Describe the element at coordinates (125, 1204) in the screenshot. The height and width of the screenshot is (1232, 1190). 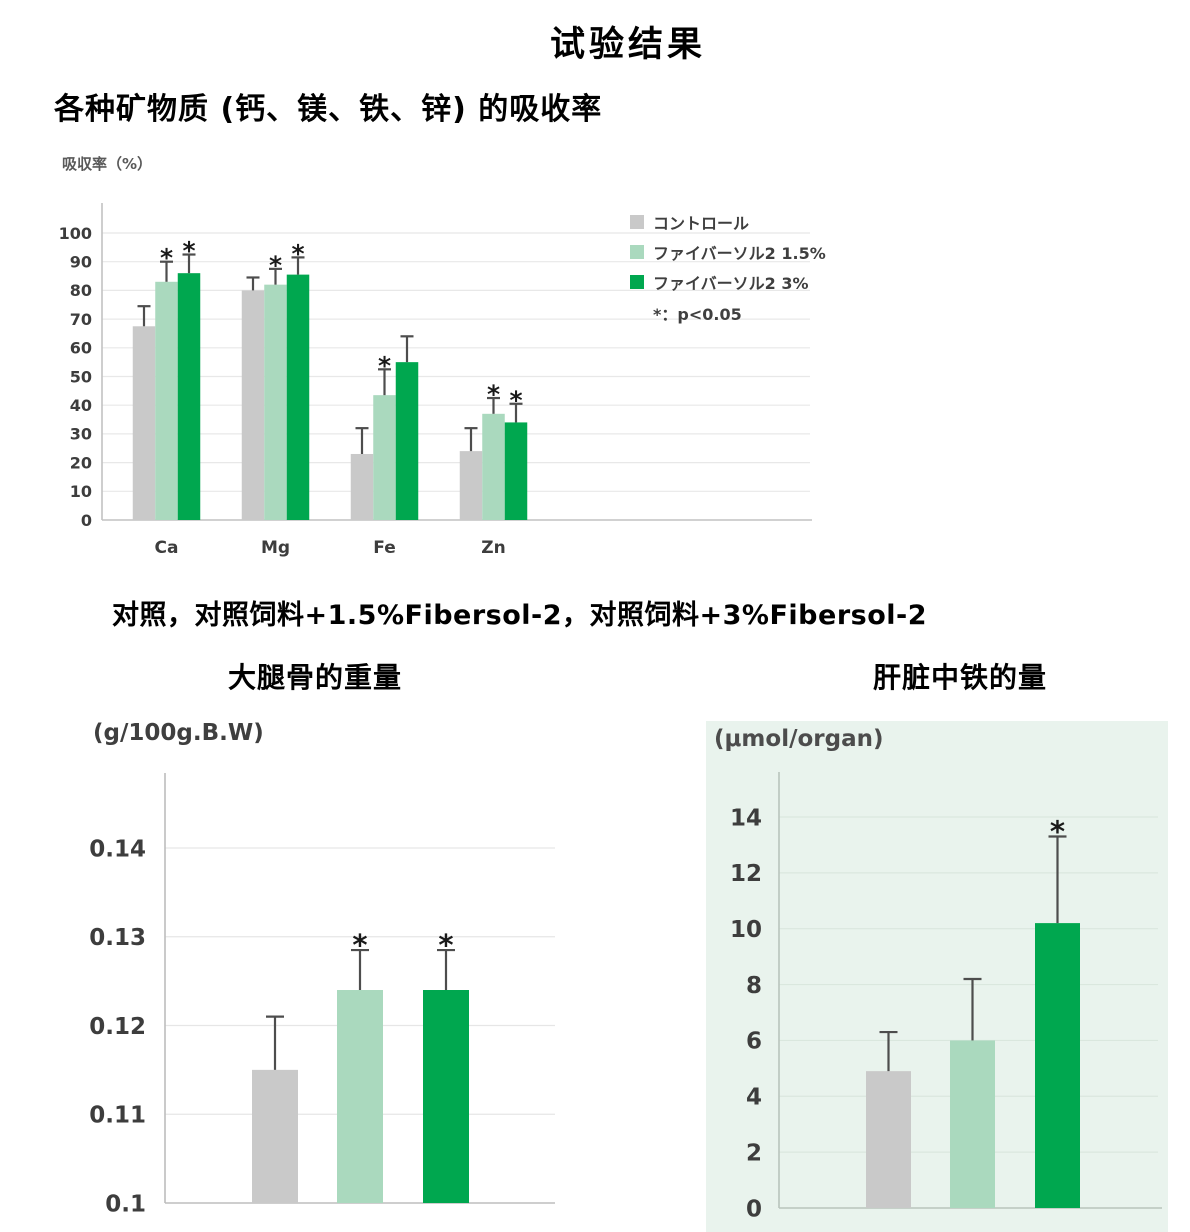
I see `y-tick-label: 0.1` at that location.